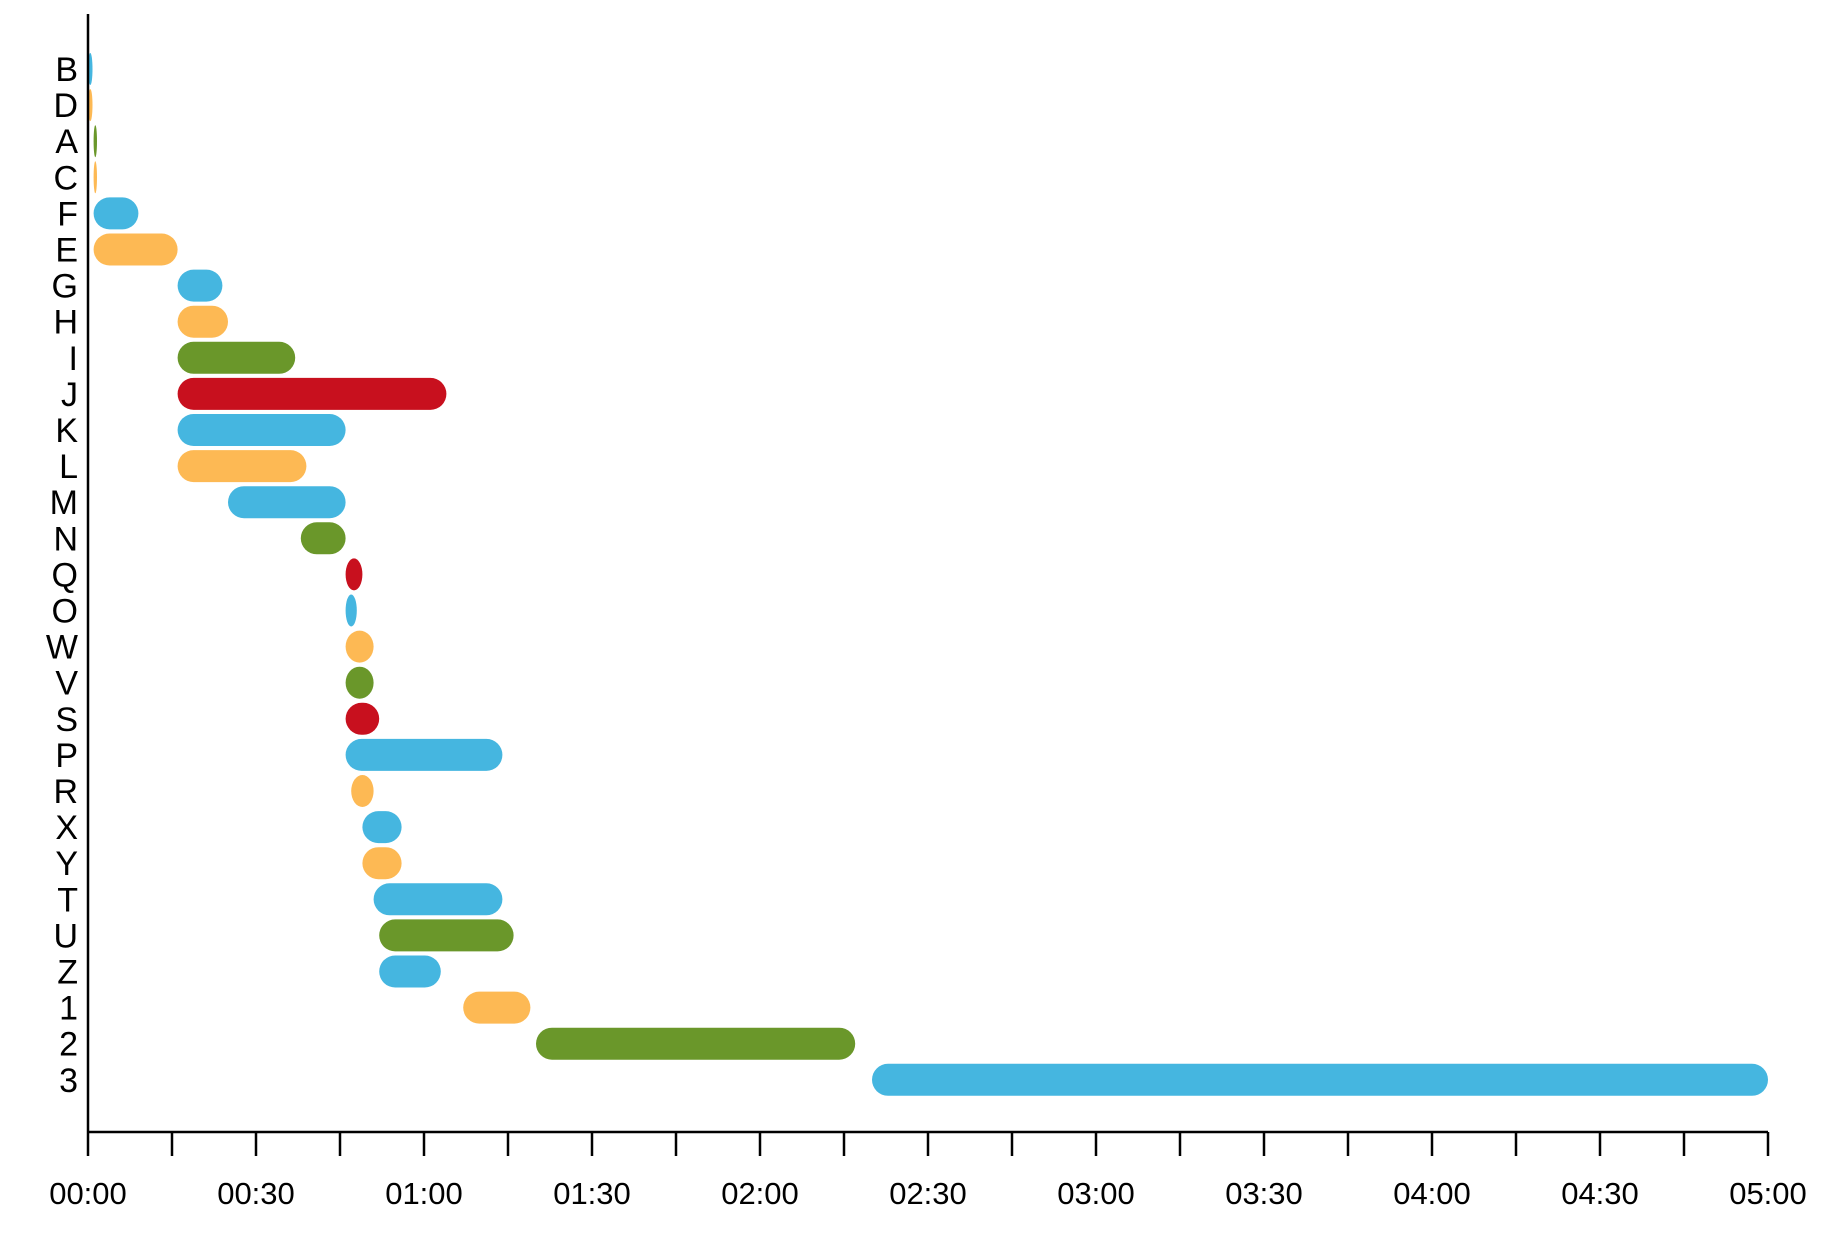 The width and height of the screenshot is (1822, 1236). Describe the element at coordinates (359, 682) in the screenshot. I see `task-bar-V` at that location.